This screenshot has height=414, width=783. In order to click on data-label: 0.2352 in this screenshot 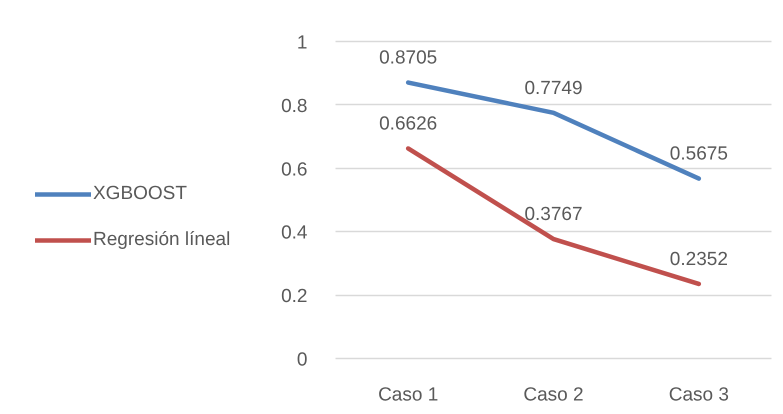, I will do `click(699, 259)`.